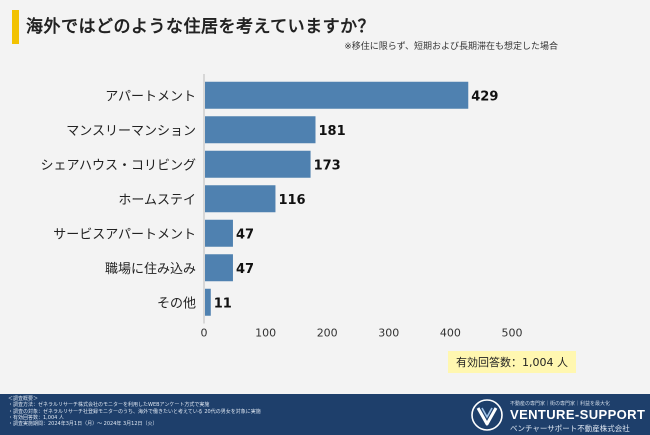  Describe the element at coordinates (487, 415) in the screenshot. I see `venture-support-logo-icon` at that location.